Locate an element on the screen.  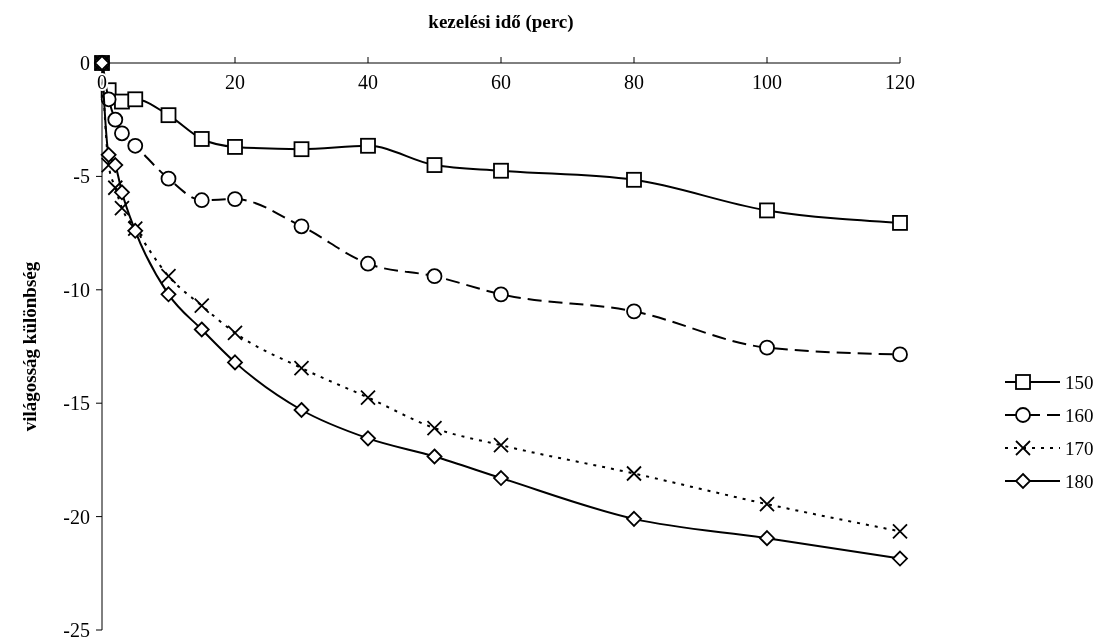
y-tick-label: -15 is located at coordinates (76, 403).